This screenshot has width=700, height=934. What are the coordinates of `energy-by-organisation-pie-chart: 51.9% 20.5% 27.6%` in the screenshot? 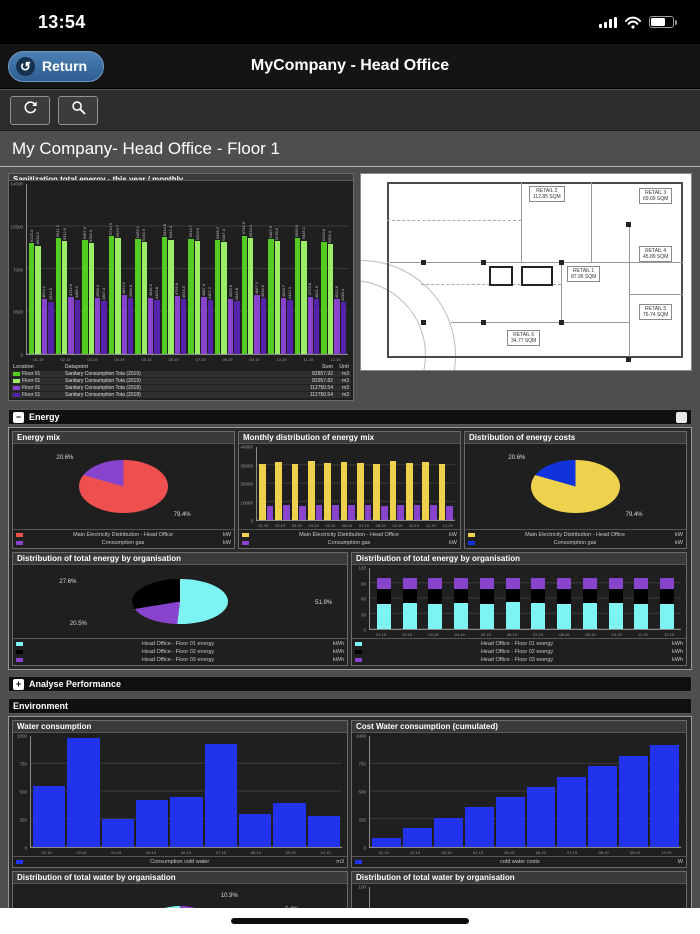 It's located at (180, 601).